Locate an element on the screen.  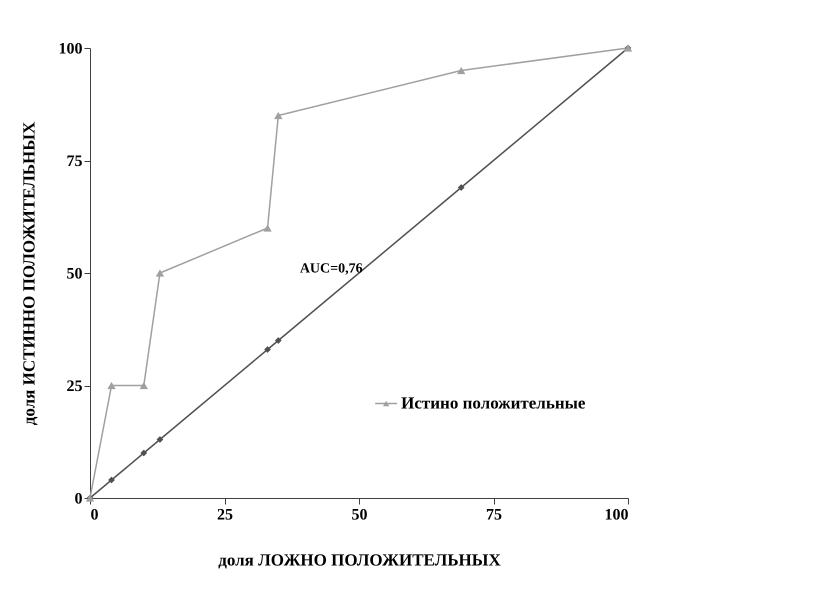
x-tick-label: 100 is located at coordinates (616, 515).